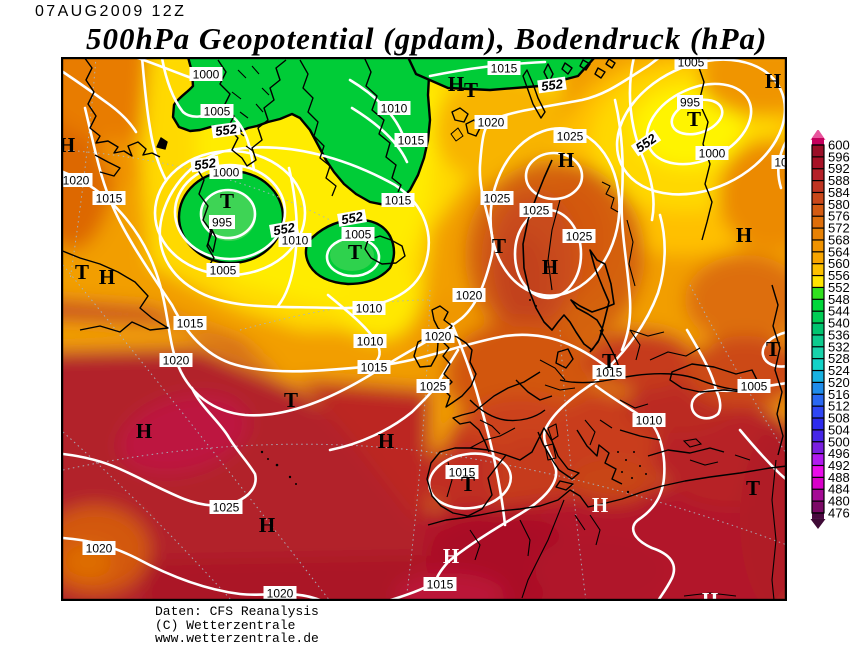  Describe the element at coordinates (839, 145) in the screenshot. I see `svg-text: 600` at that location.